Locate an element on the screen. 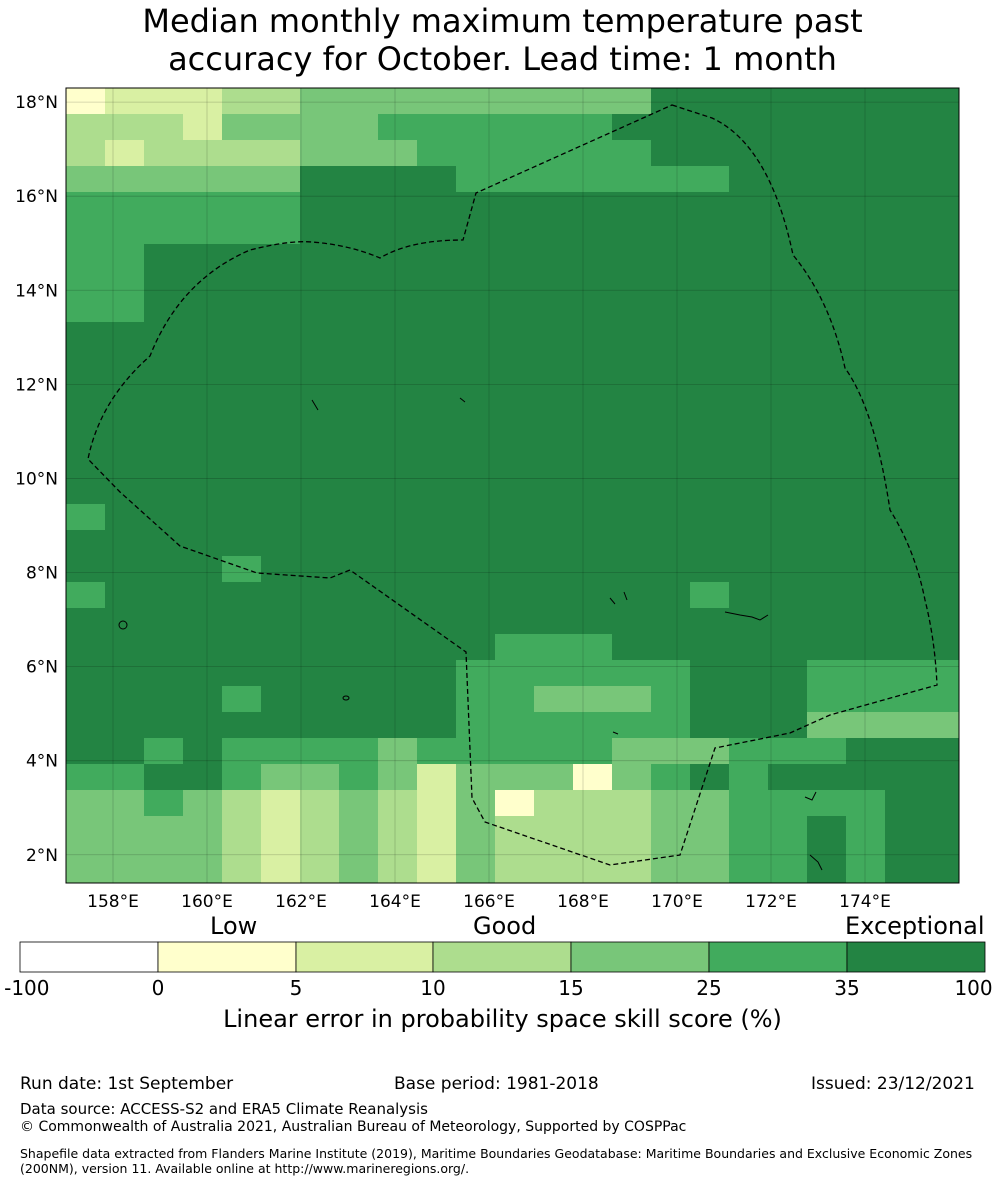 This screenshot has height=1185, width=1005. latitude-label: 12°N is located at coordinates (36, 385).